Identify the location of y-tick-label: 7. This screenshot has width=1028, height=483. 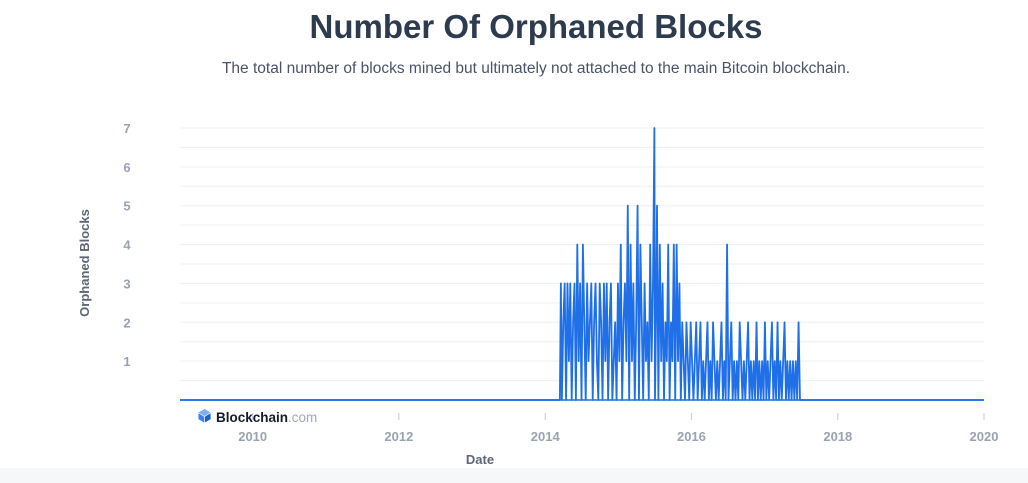
(126, 128).